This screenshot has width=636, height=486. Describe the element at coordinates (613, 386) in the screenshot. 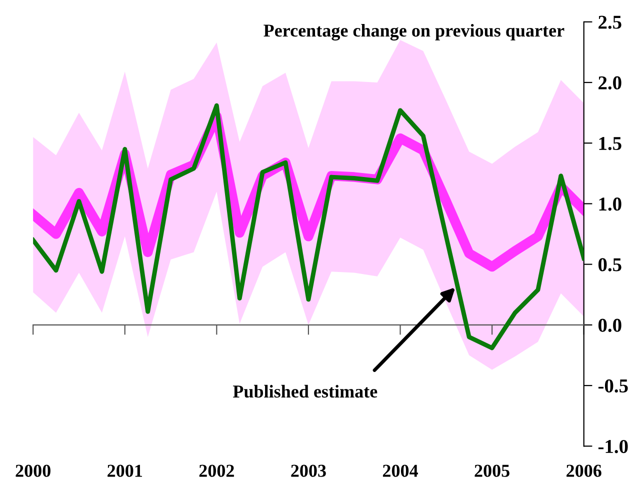

I see `y-tick-label: -0.5` at that location.